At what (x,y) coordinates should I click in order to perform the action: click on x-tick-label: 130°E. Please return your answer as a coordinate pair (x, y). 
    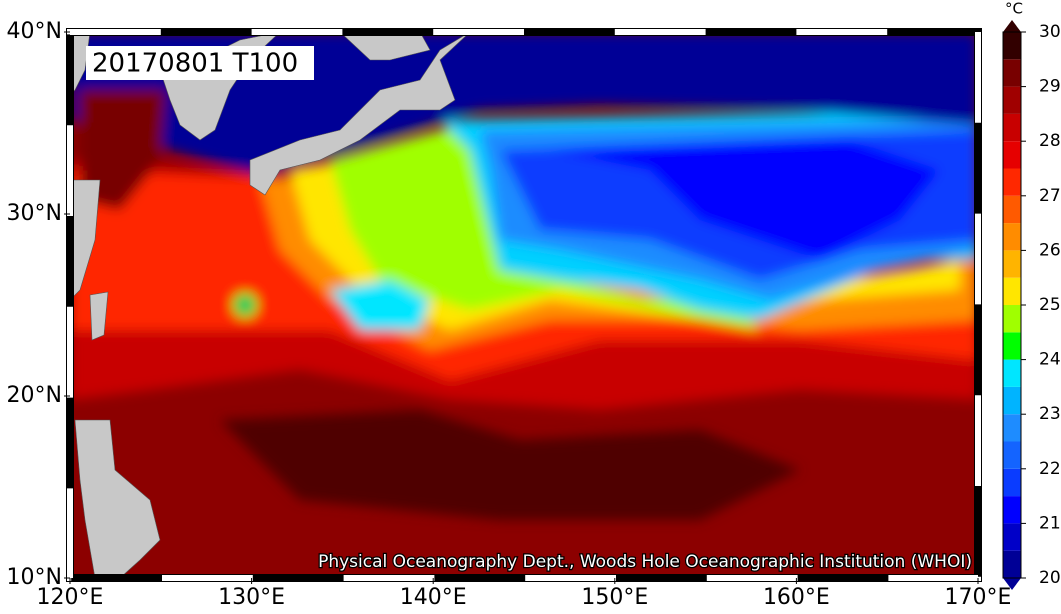
    Looking at the image, I should click on (251, 597).